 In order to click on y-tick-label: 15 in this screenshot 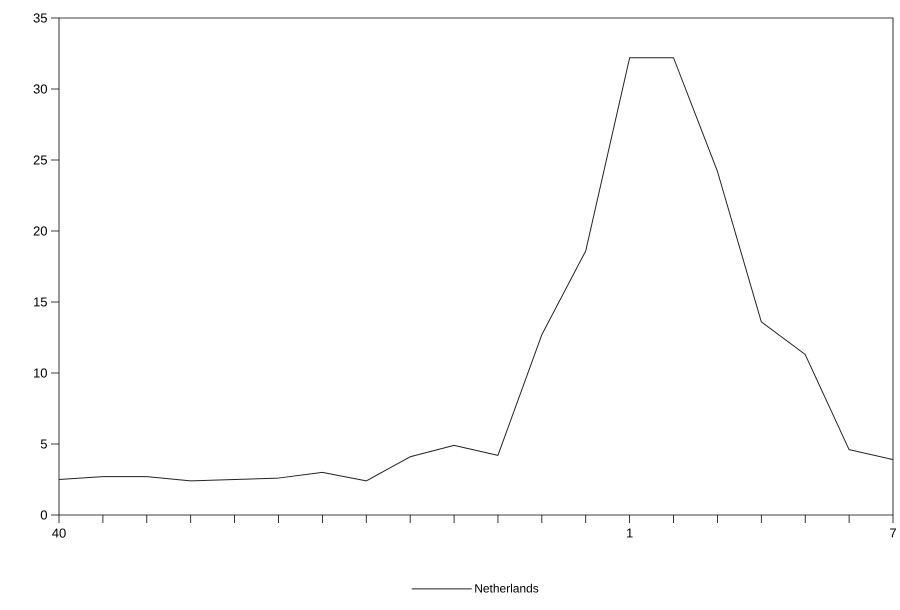, I will do `click(40, 301)`.